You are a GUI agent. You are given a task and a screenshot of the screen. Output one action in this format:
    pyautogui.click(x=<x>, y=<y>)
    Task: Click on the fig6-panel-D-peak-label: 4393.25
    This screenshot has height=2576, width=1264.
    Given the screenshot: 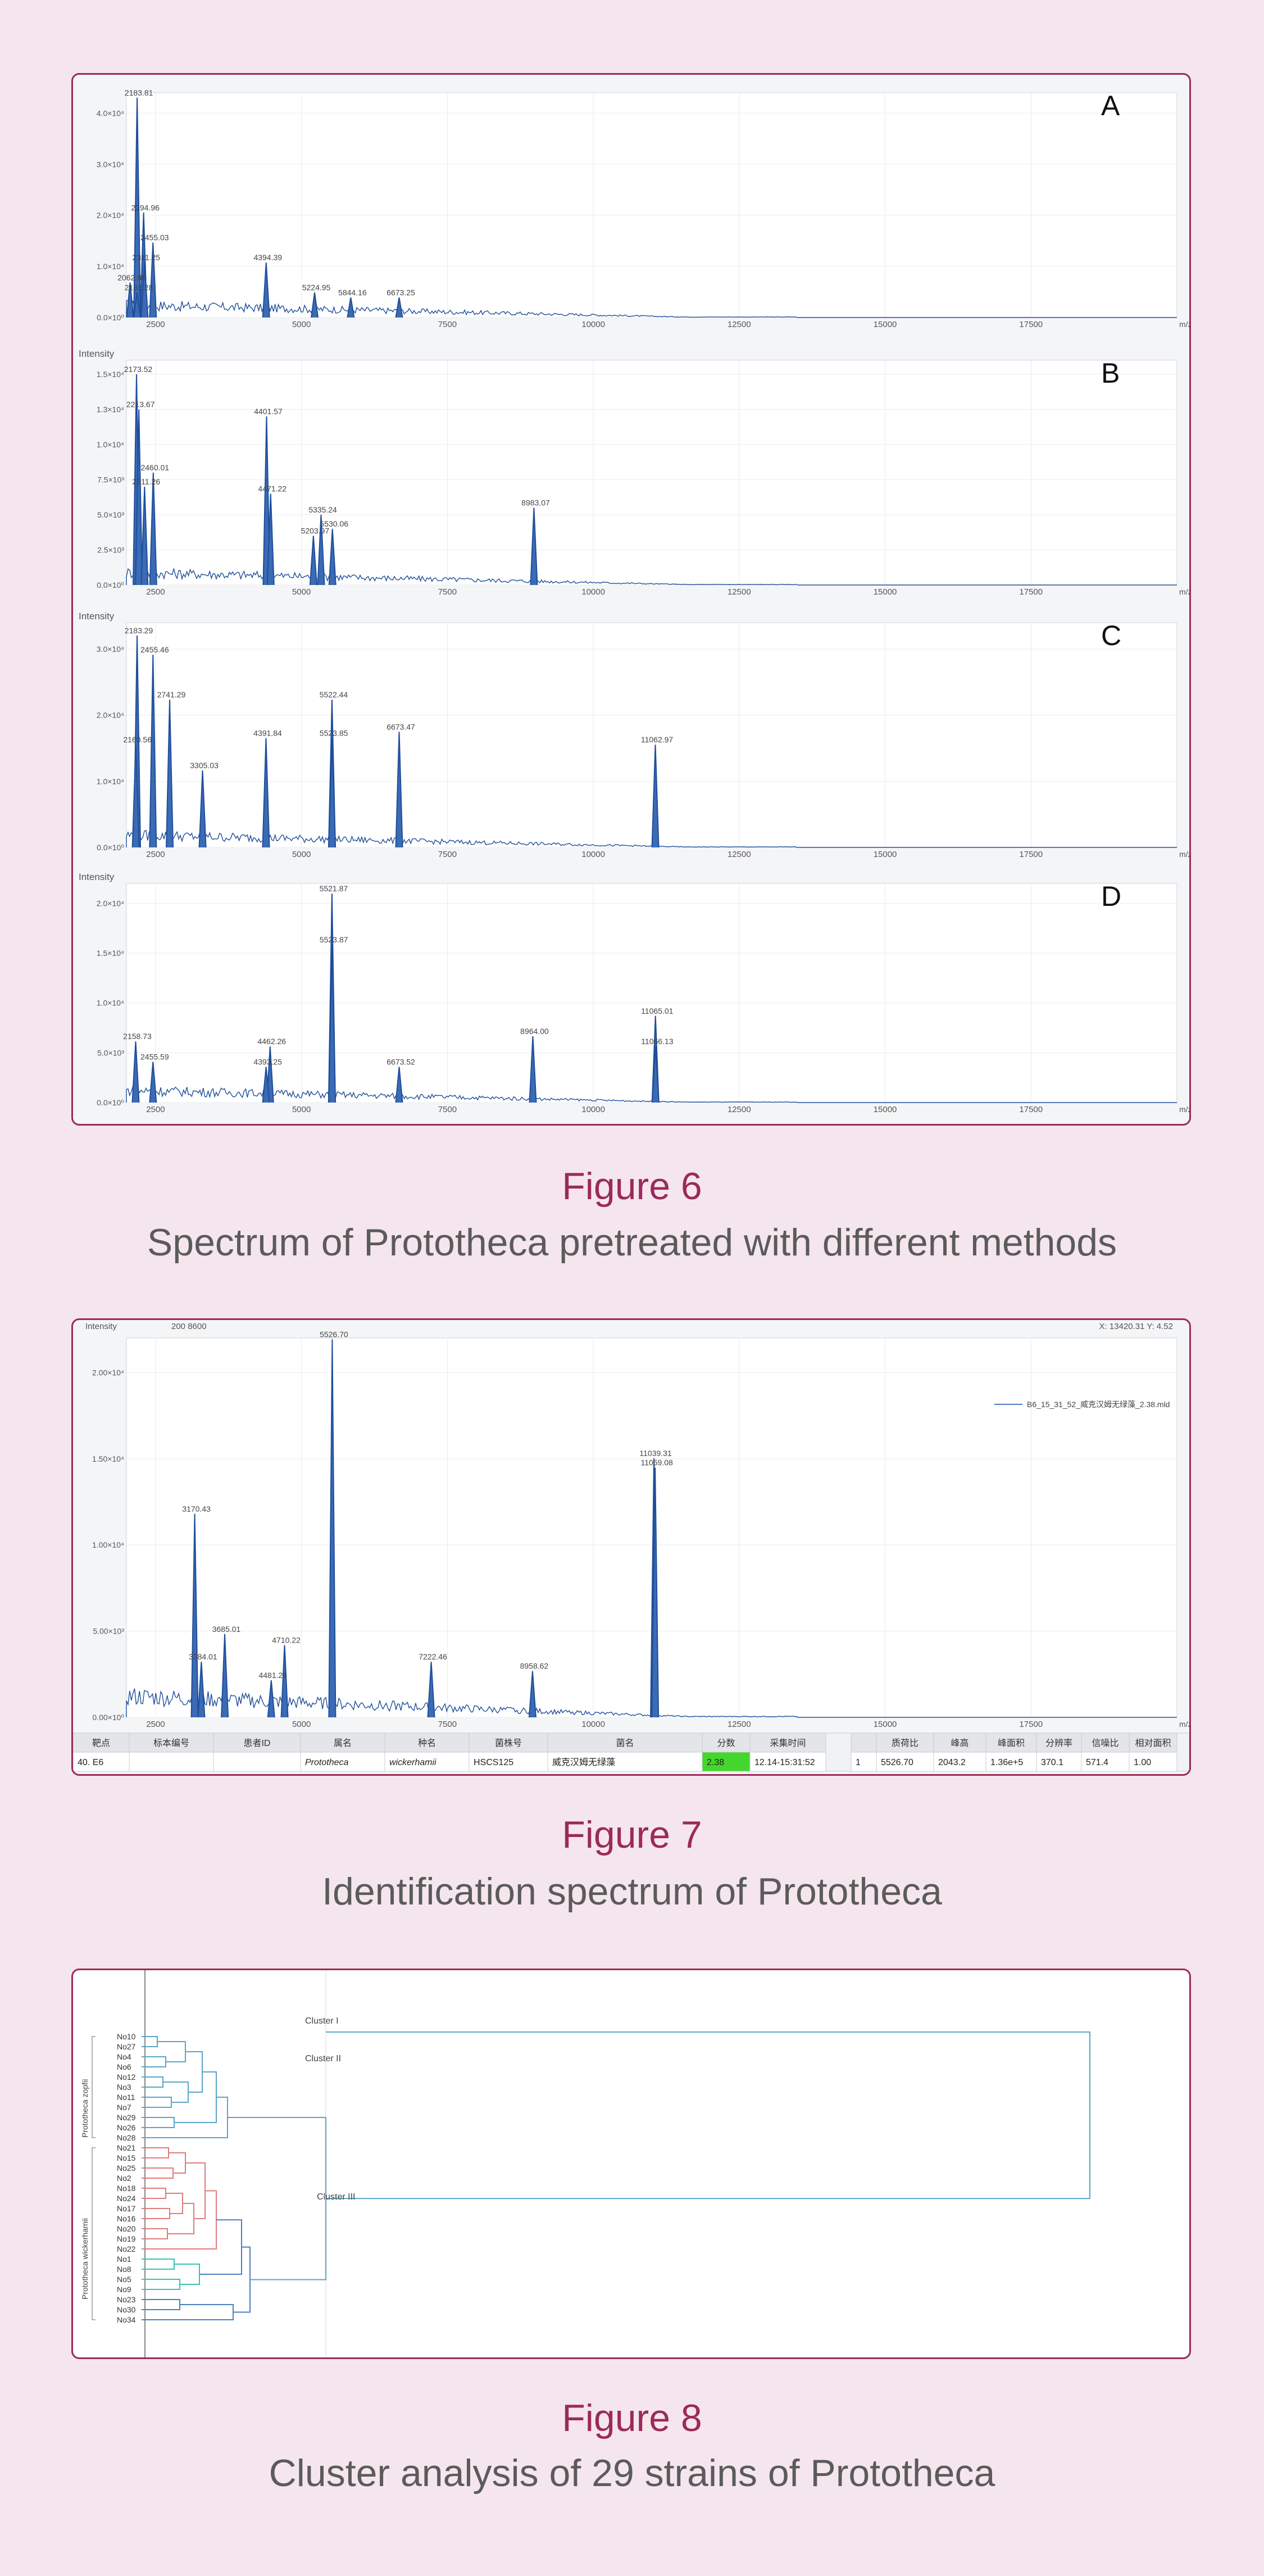 What is the action you would take?
    pyautogui.click(x=267, y=1062)
    